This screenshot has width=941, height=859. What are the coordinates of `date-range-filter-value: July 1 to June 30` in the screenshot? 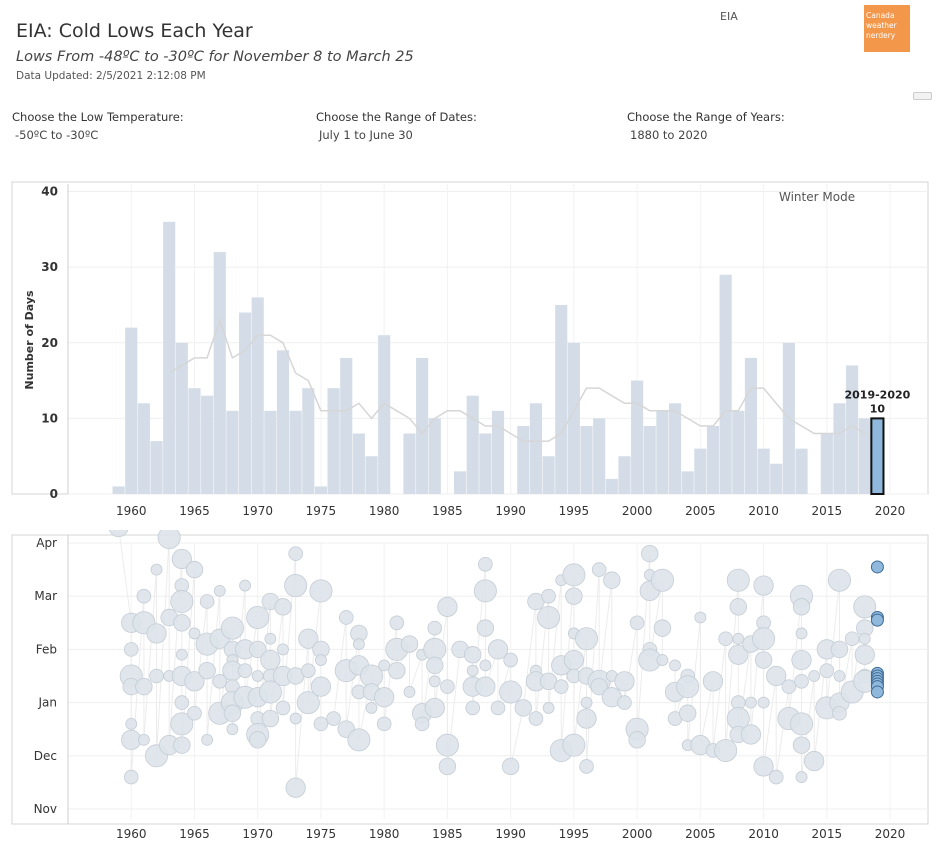 It's located at (366, 135).